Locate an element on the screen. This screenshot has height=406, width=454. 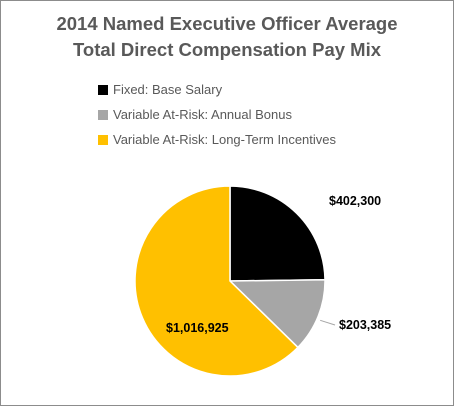
legend-item-annual-bonus: Variable At-Risk: Annual Bonus is located at coordinates (217, 114).